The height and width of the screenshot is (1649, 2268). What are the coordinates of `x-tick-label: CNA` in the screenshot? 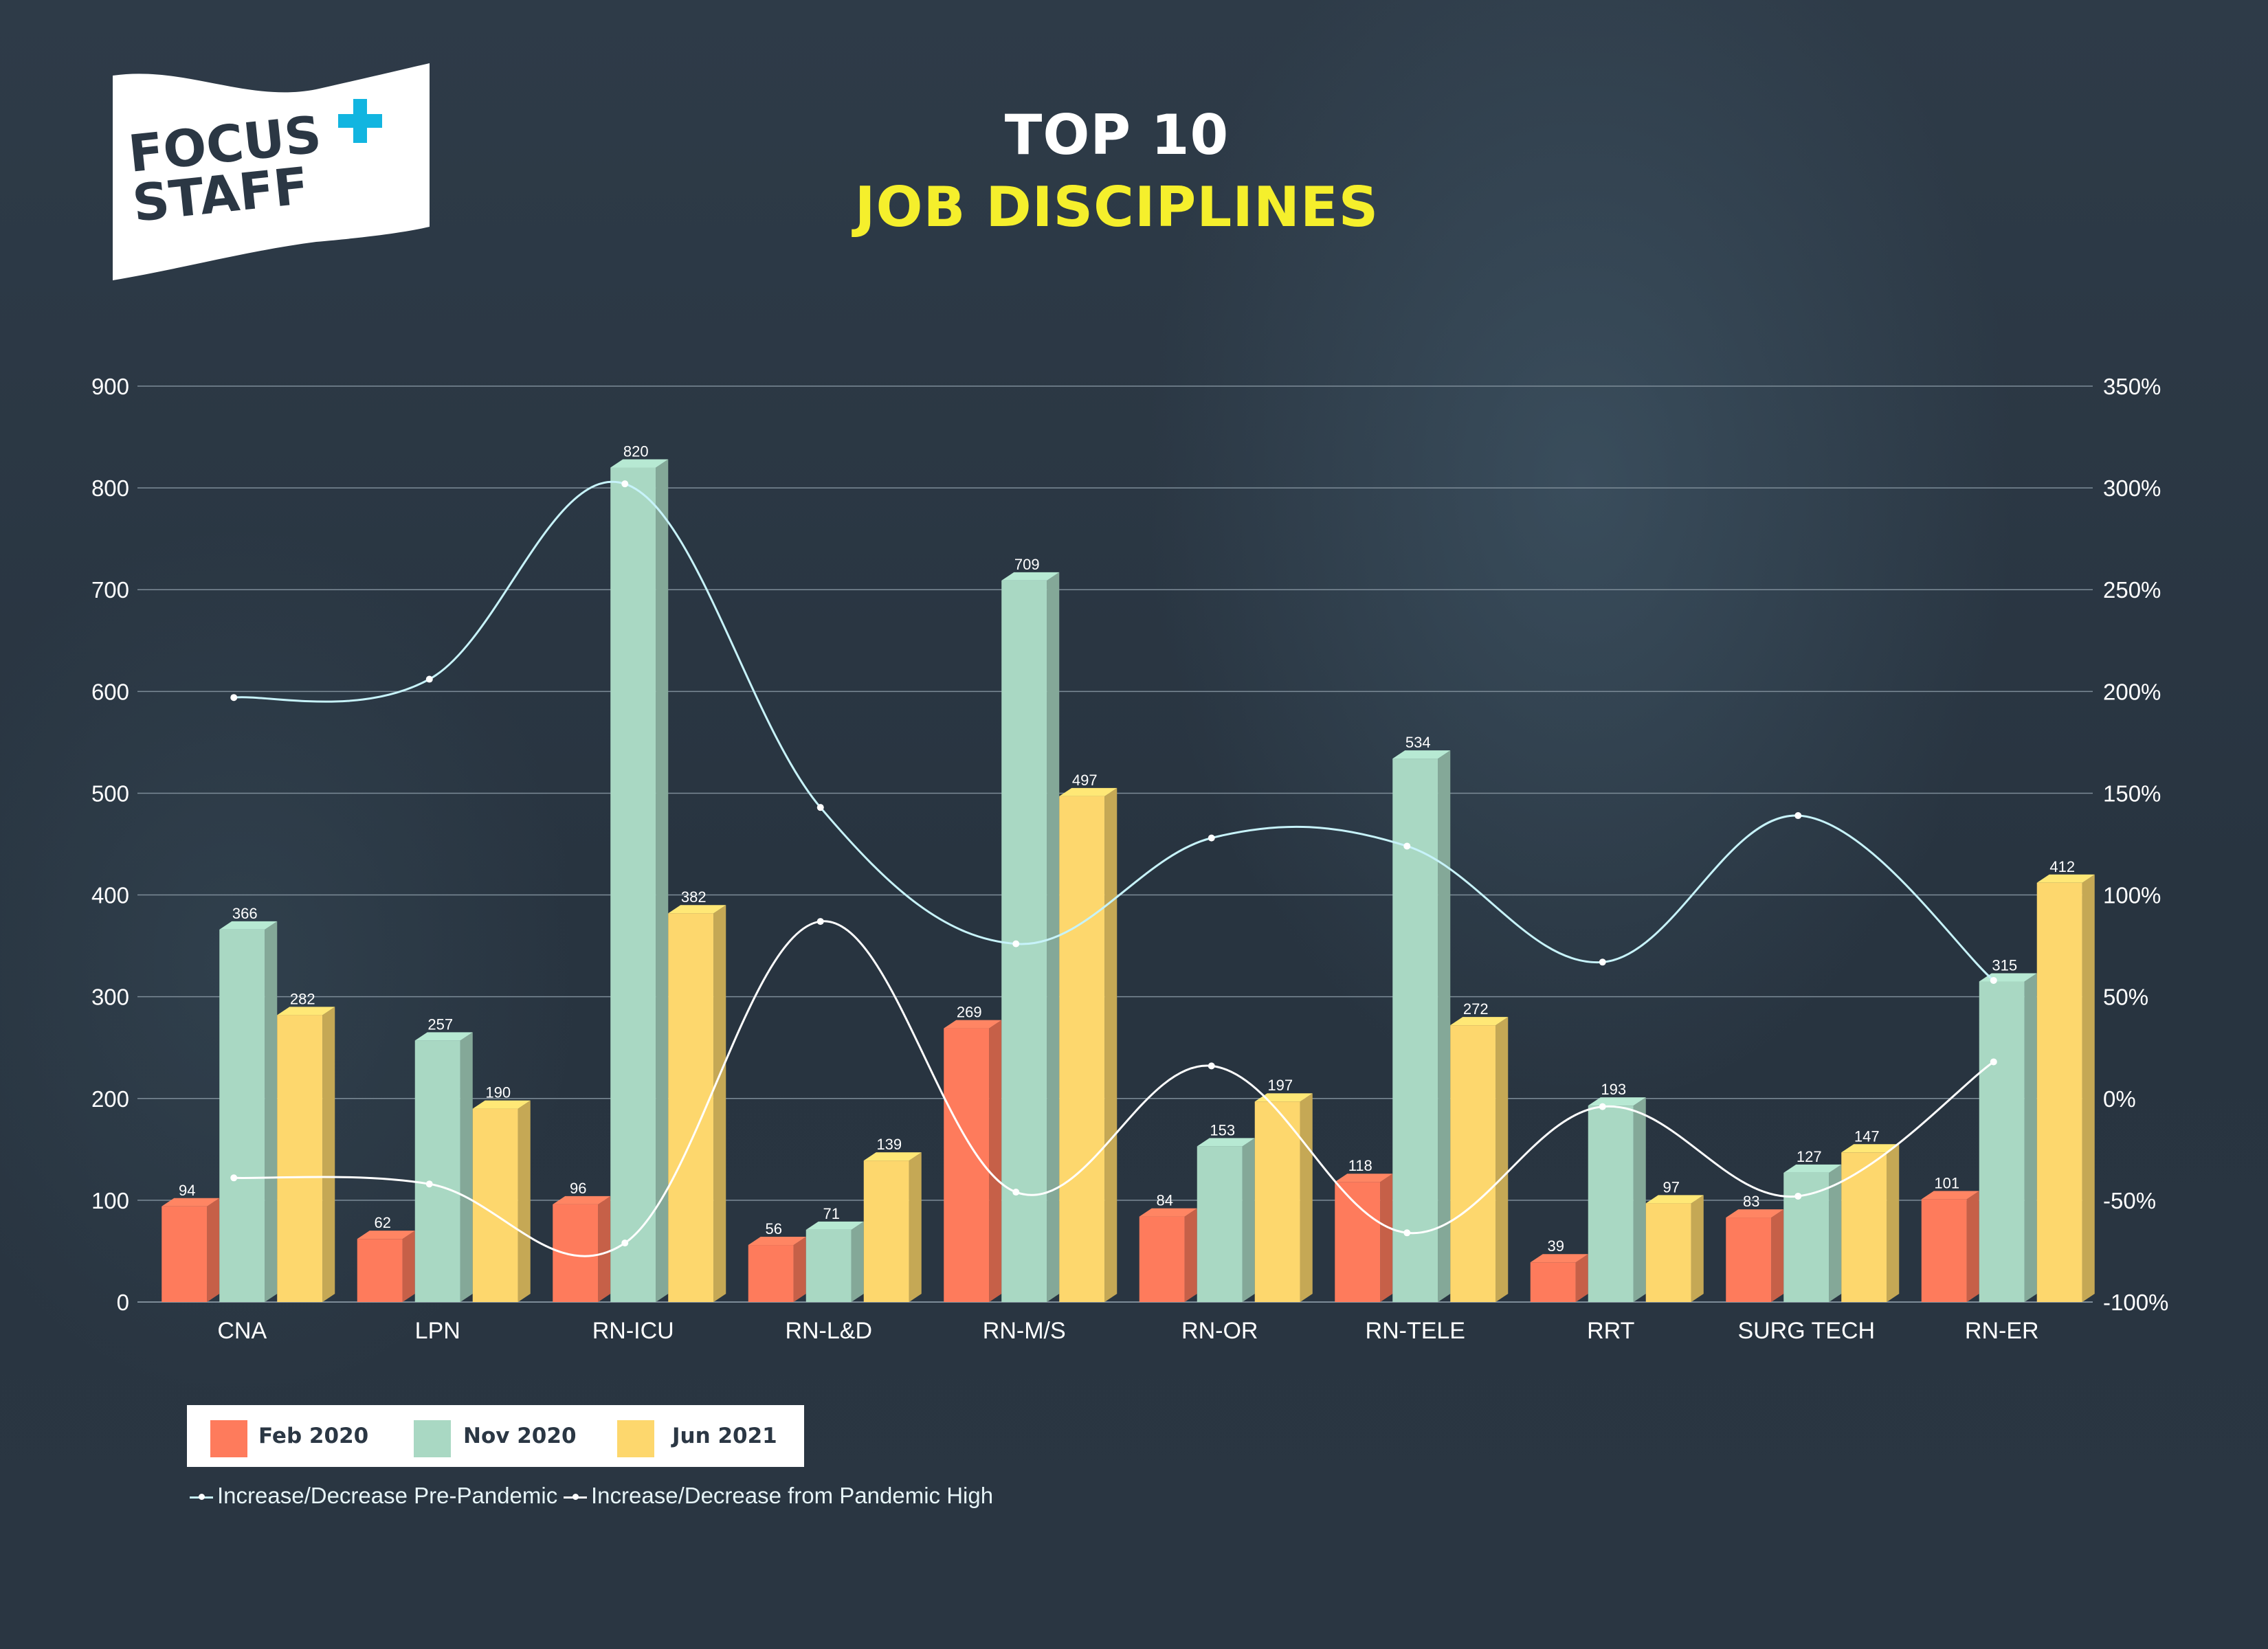 It's located at (242, 1331).